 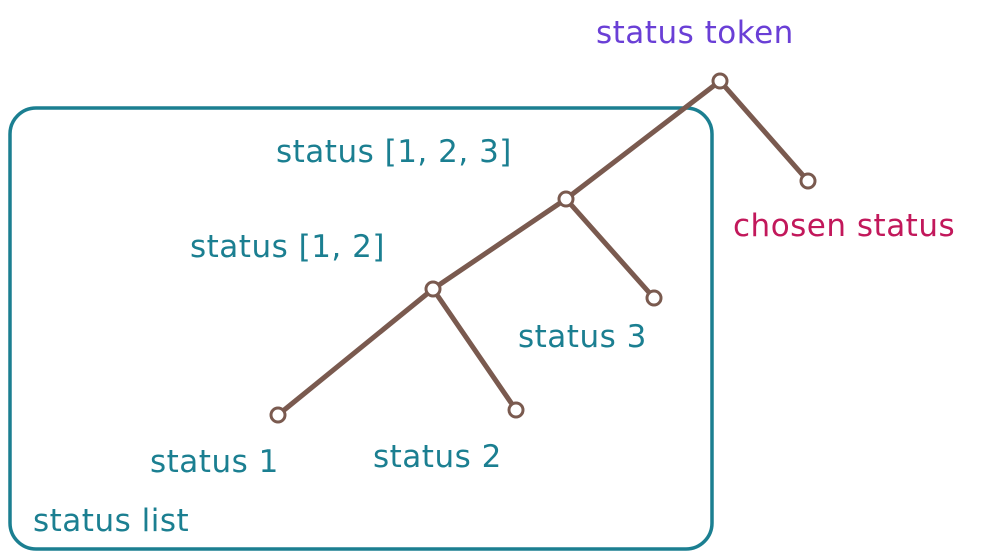 I want to click on node-status-token, so click(x=720, y=81).